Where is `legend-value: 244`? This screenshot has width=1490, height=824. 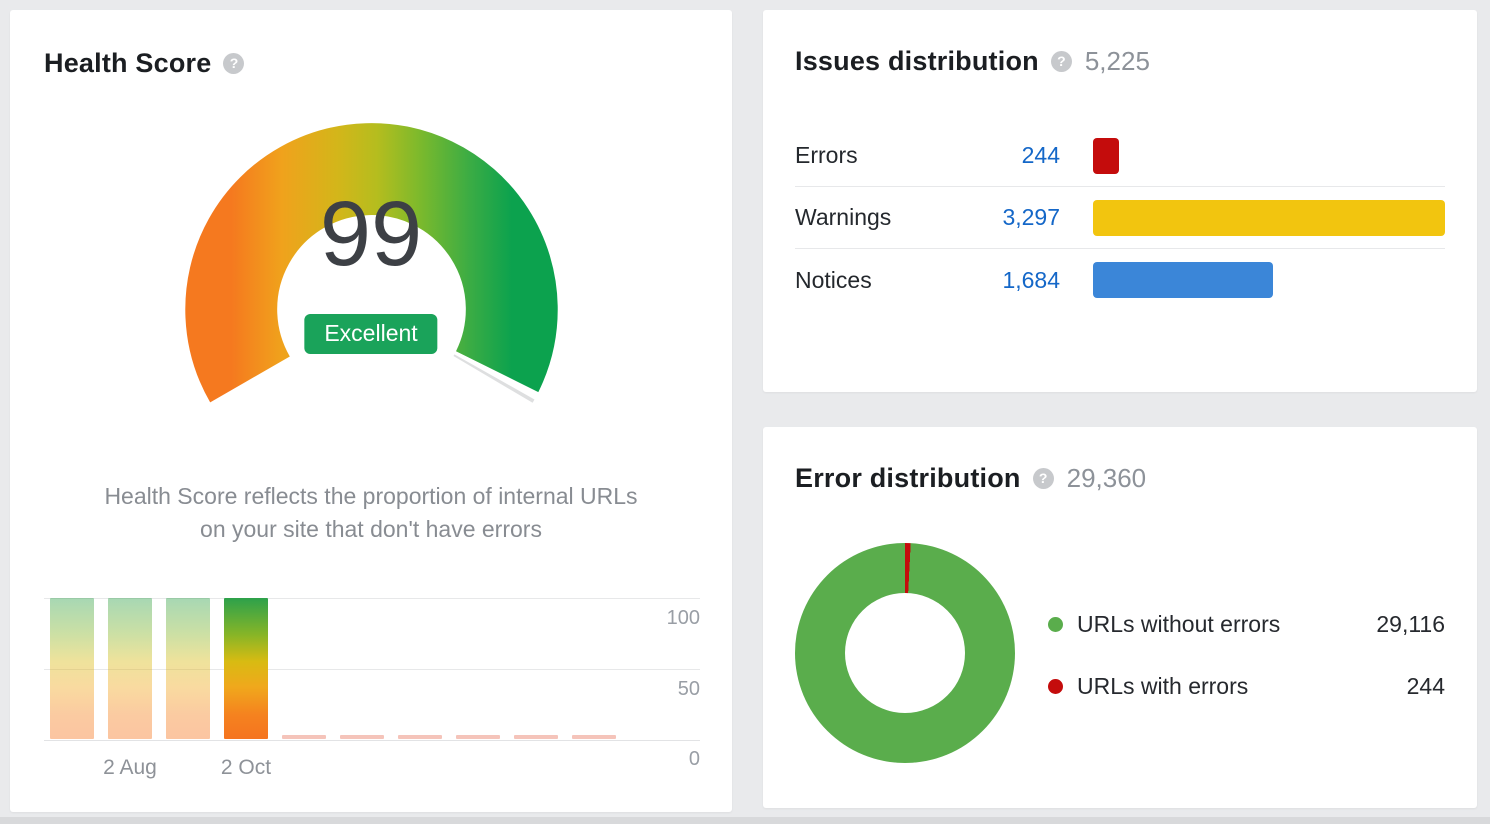 legend-value: 244 is located at coordinates (1425, 685).